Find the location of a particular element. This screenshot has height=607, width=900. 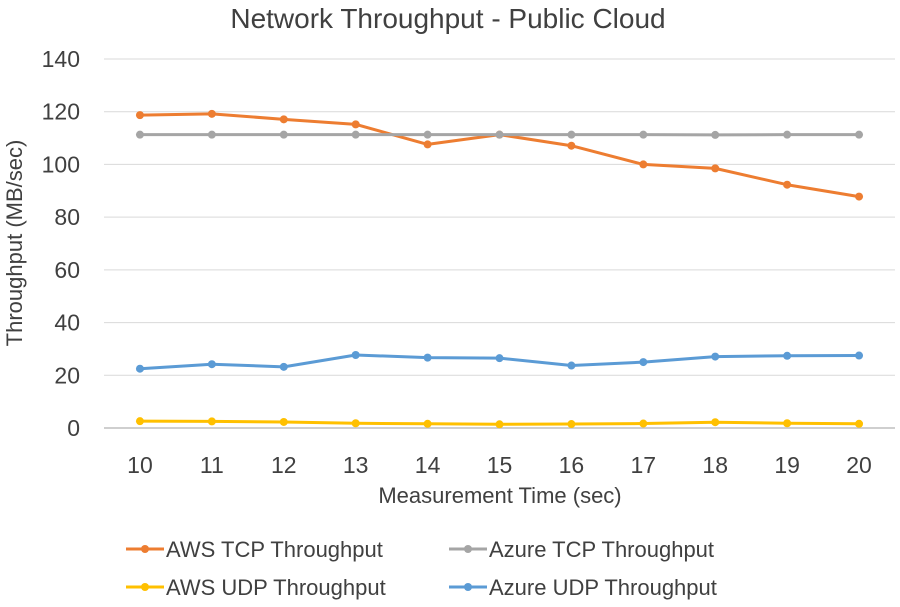

series-azure-udp-throughput is located at coordinates (499, 361).